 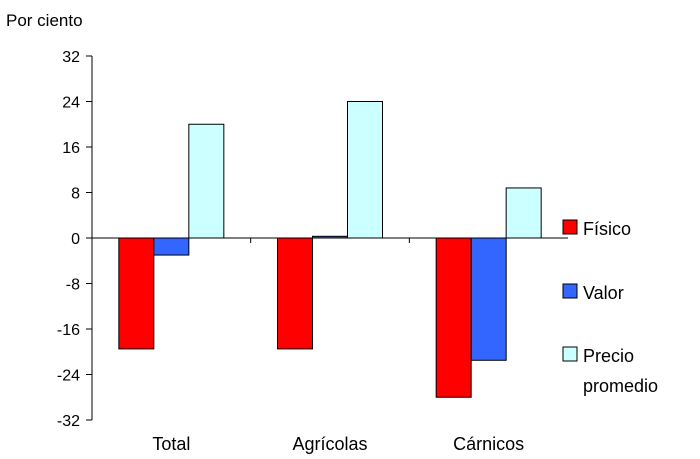 What do you see at coordinates (488, 444) in the screenshot?
I see `x-category-label: Cárnicos` at bounding box center [488, 444].